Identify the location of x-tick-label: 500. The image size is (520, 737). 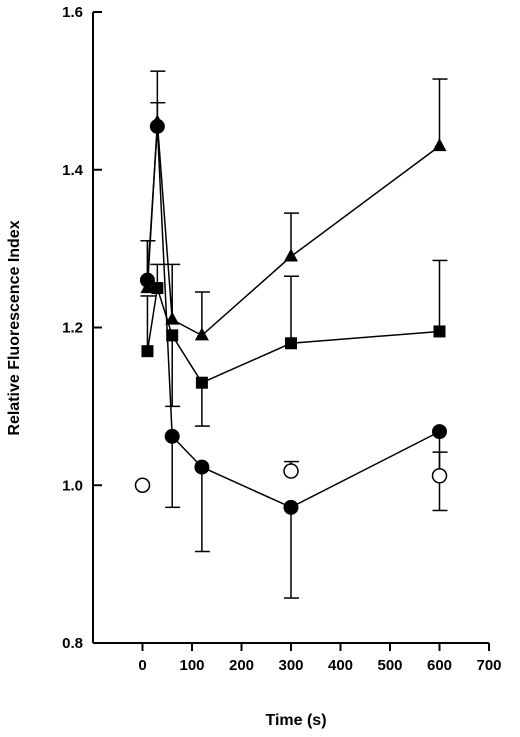
(389, 665).